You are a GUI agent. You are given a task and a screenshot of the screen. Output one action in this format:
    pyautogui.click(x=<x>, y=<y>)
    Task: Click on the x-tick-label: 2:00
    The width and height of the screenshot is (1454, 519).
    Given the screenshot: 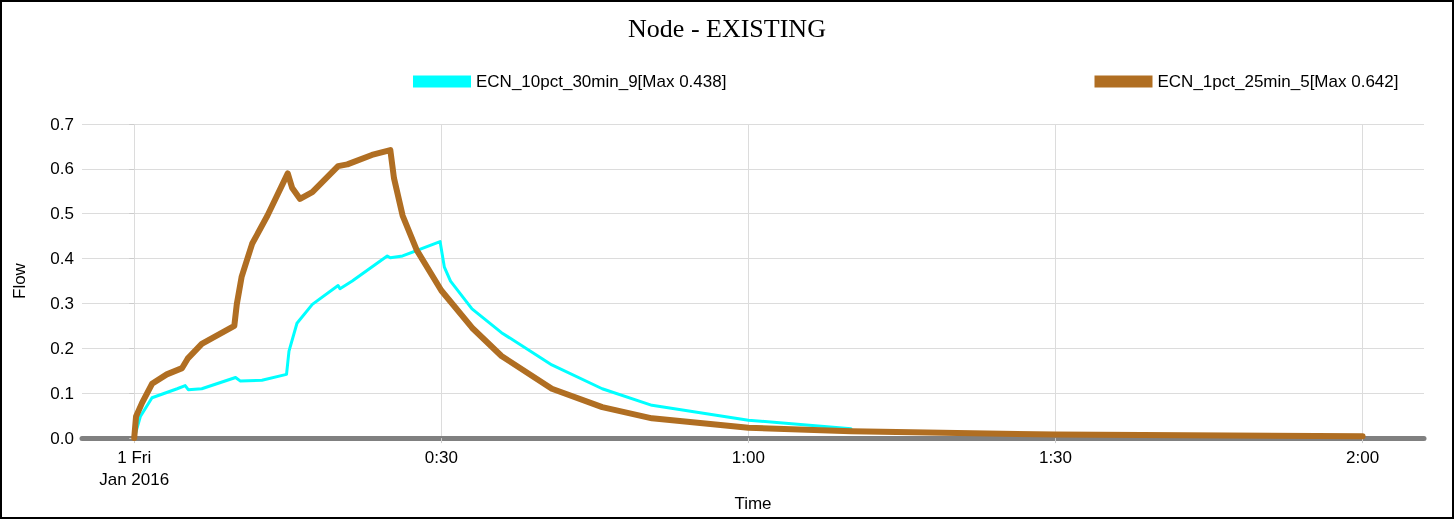 What is the action you would take?
    pyautogui.click(x=1363, y=457)
    